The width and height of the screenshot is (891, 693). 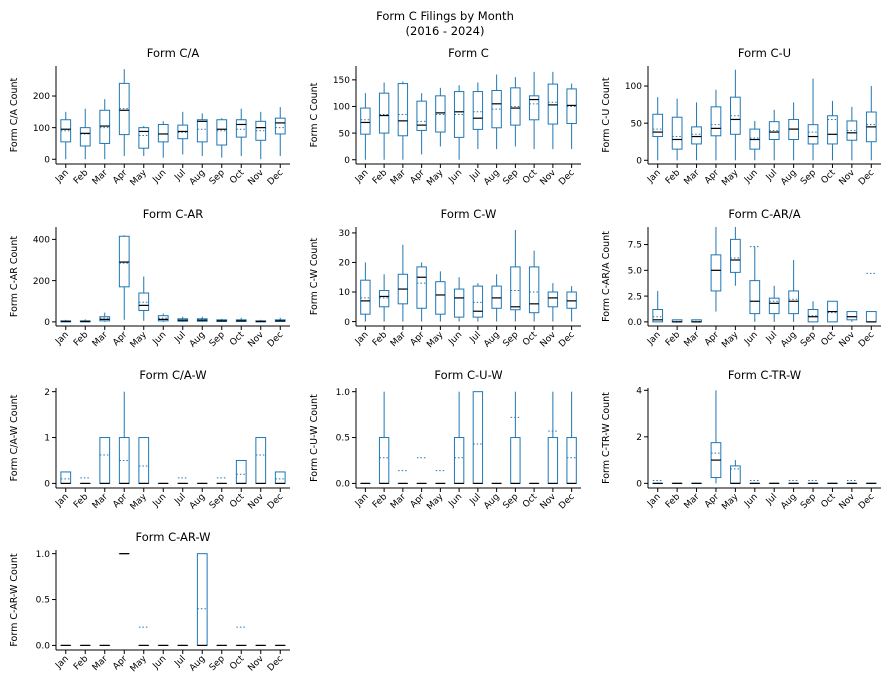 What do you see at coordinates (139, 178) in the screenshot?
I see `x-tick-label: May` at bounding box center [139, 178].